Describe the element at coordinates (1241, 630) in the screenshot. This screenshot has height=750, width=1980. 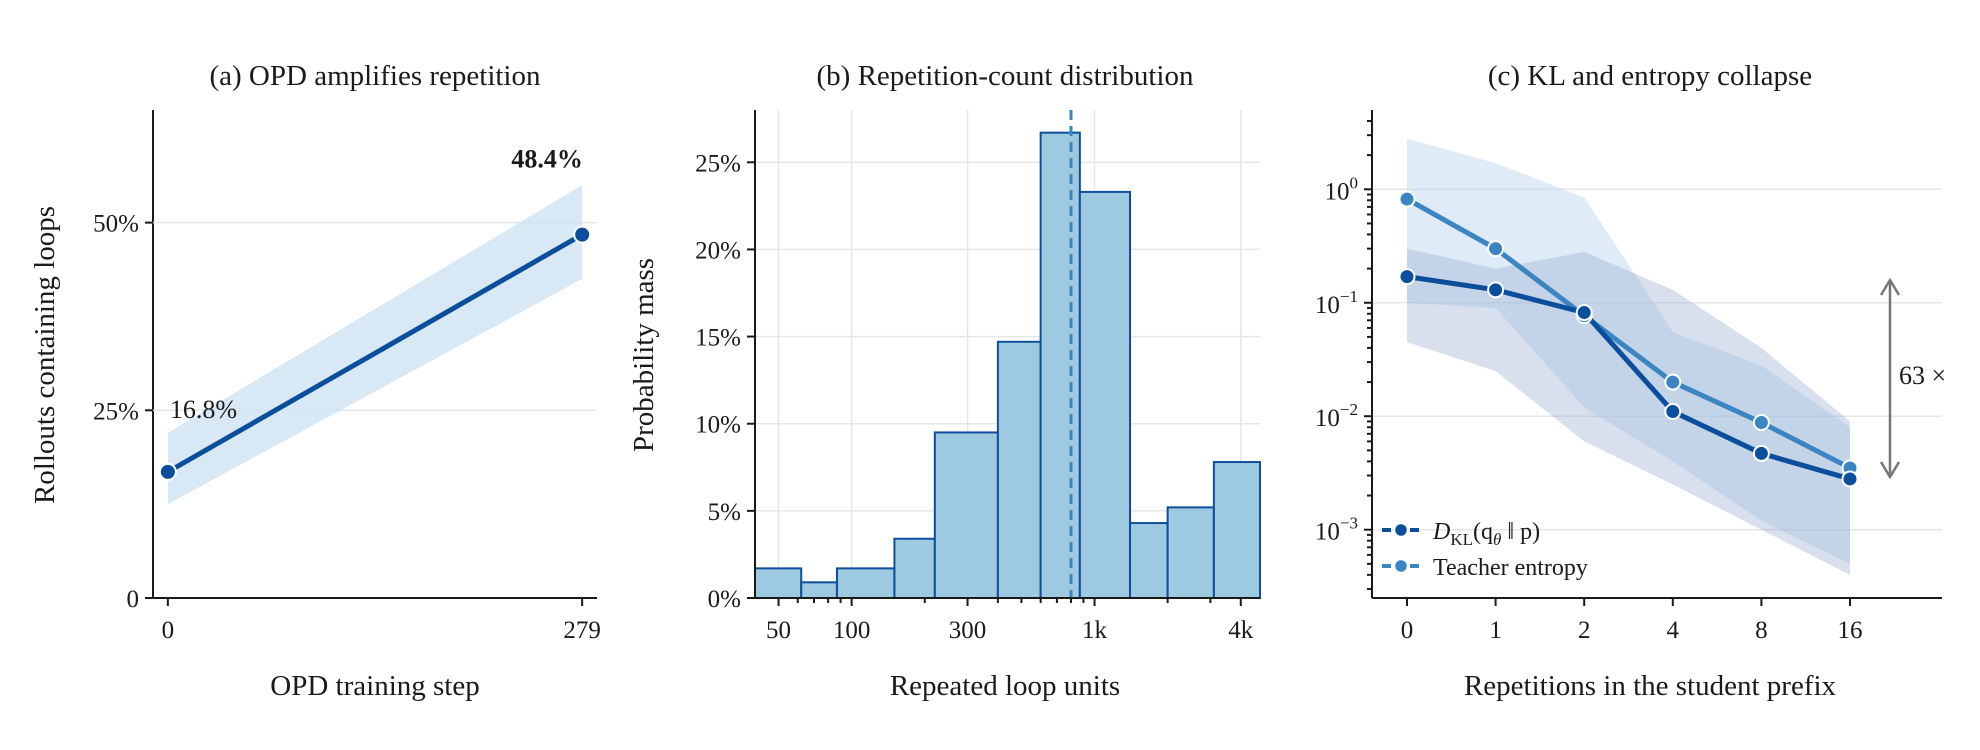
I see `x-tick-label: 4k` at that location.